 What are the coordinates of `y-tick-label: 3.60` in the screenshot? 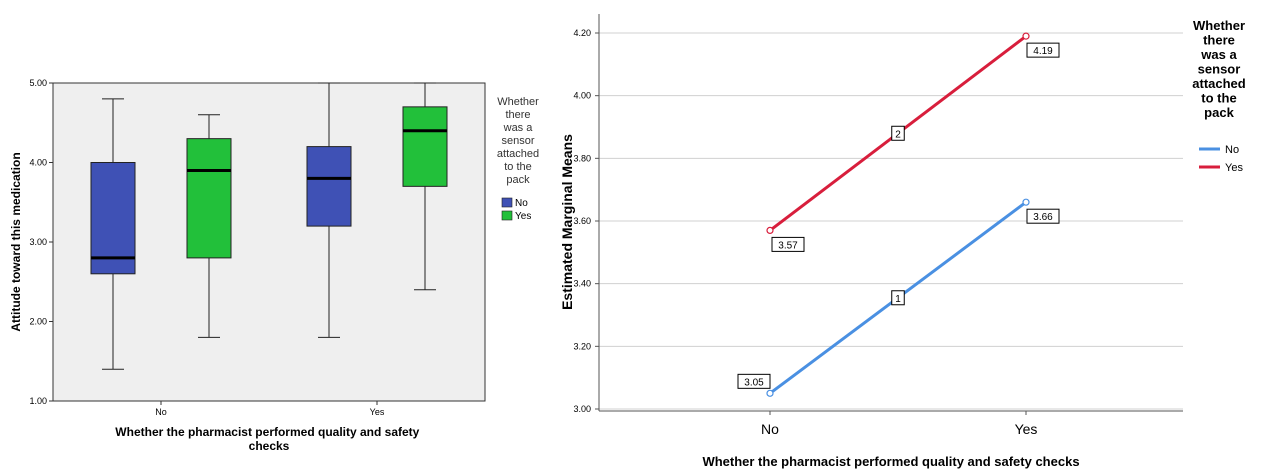 It's located at (582, 221).